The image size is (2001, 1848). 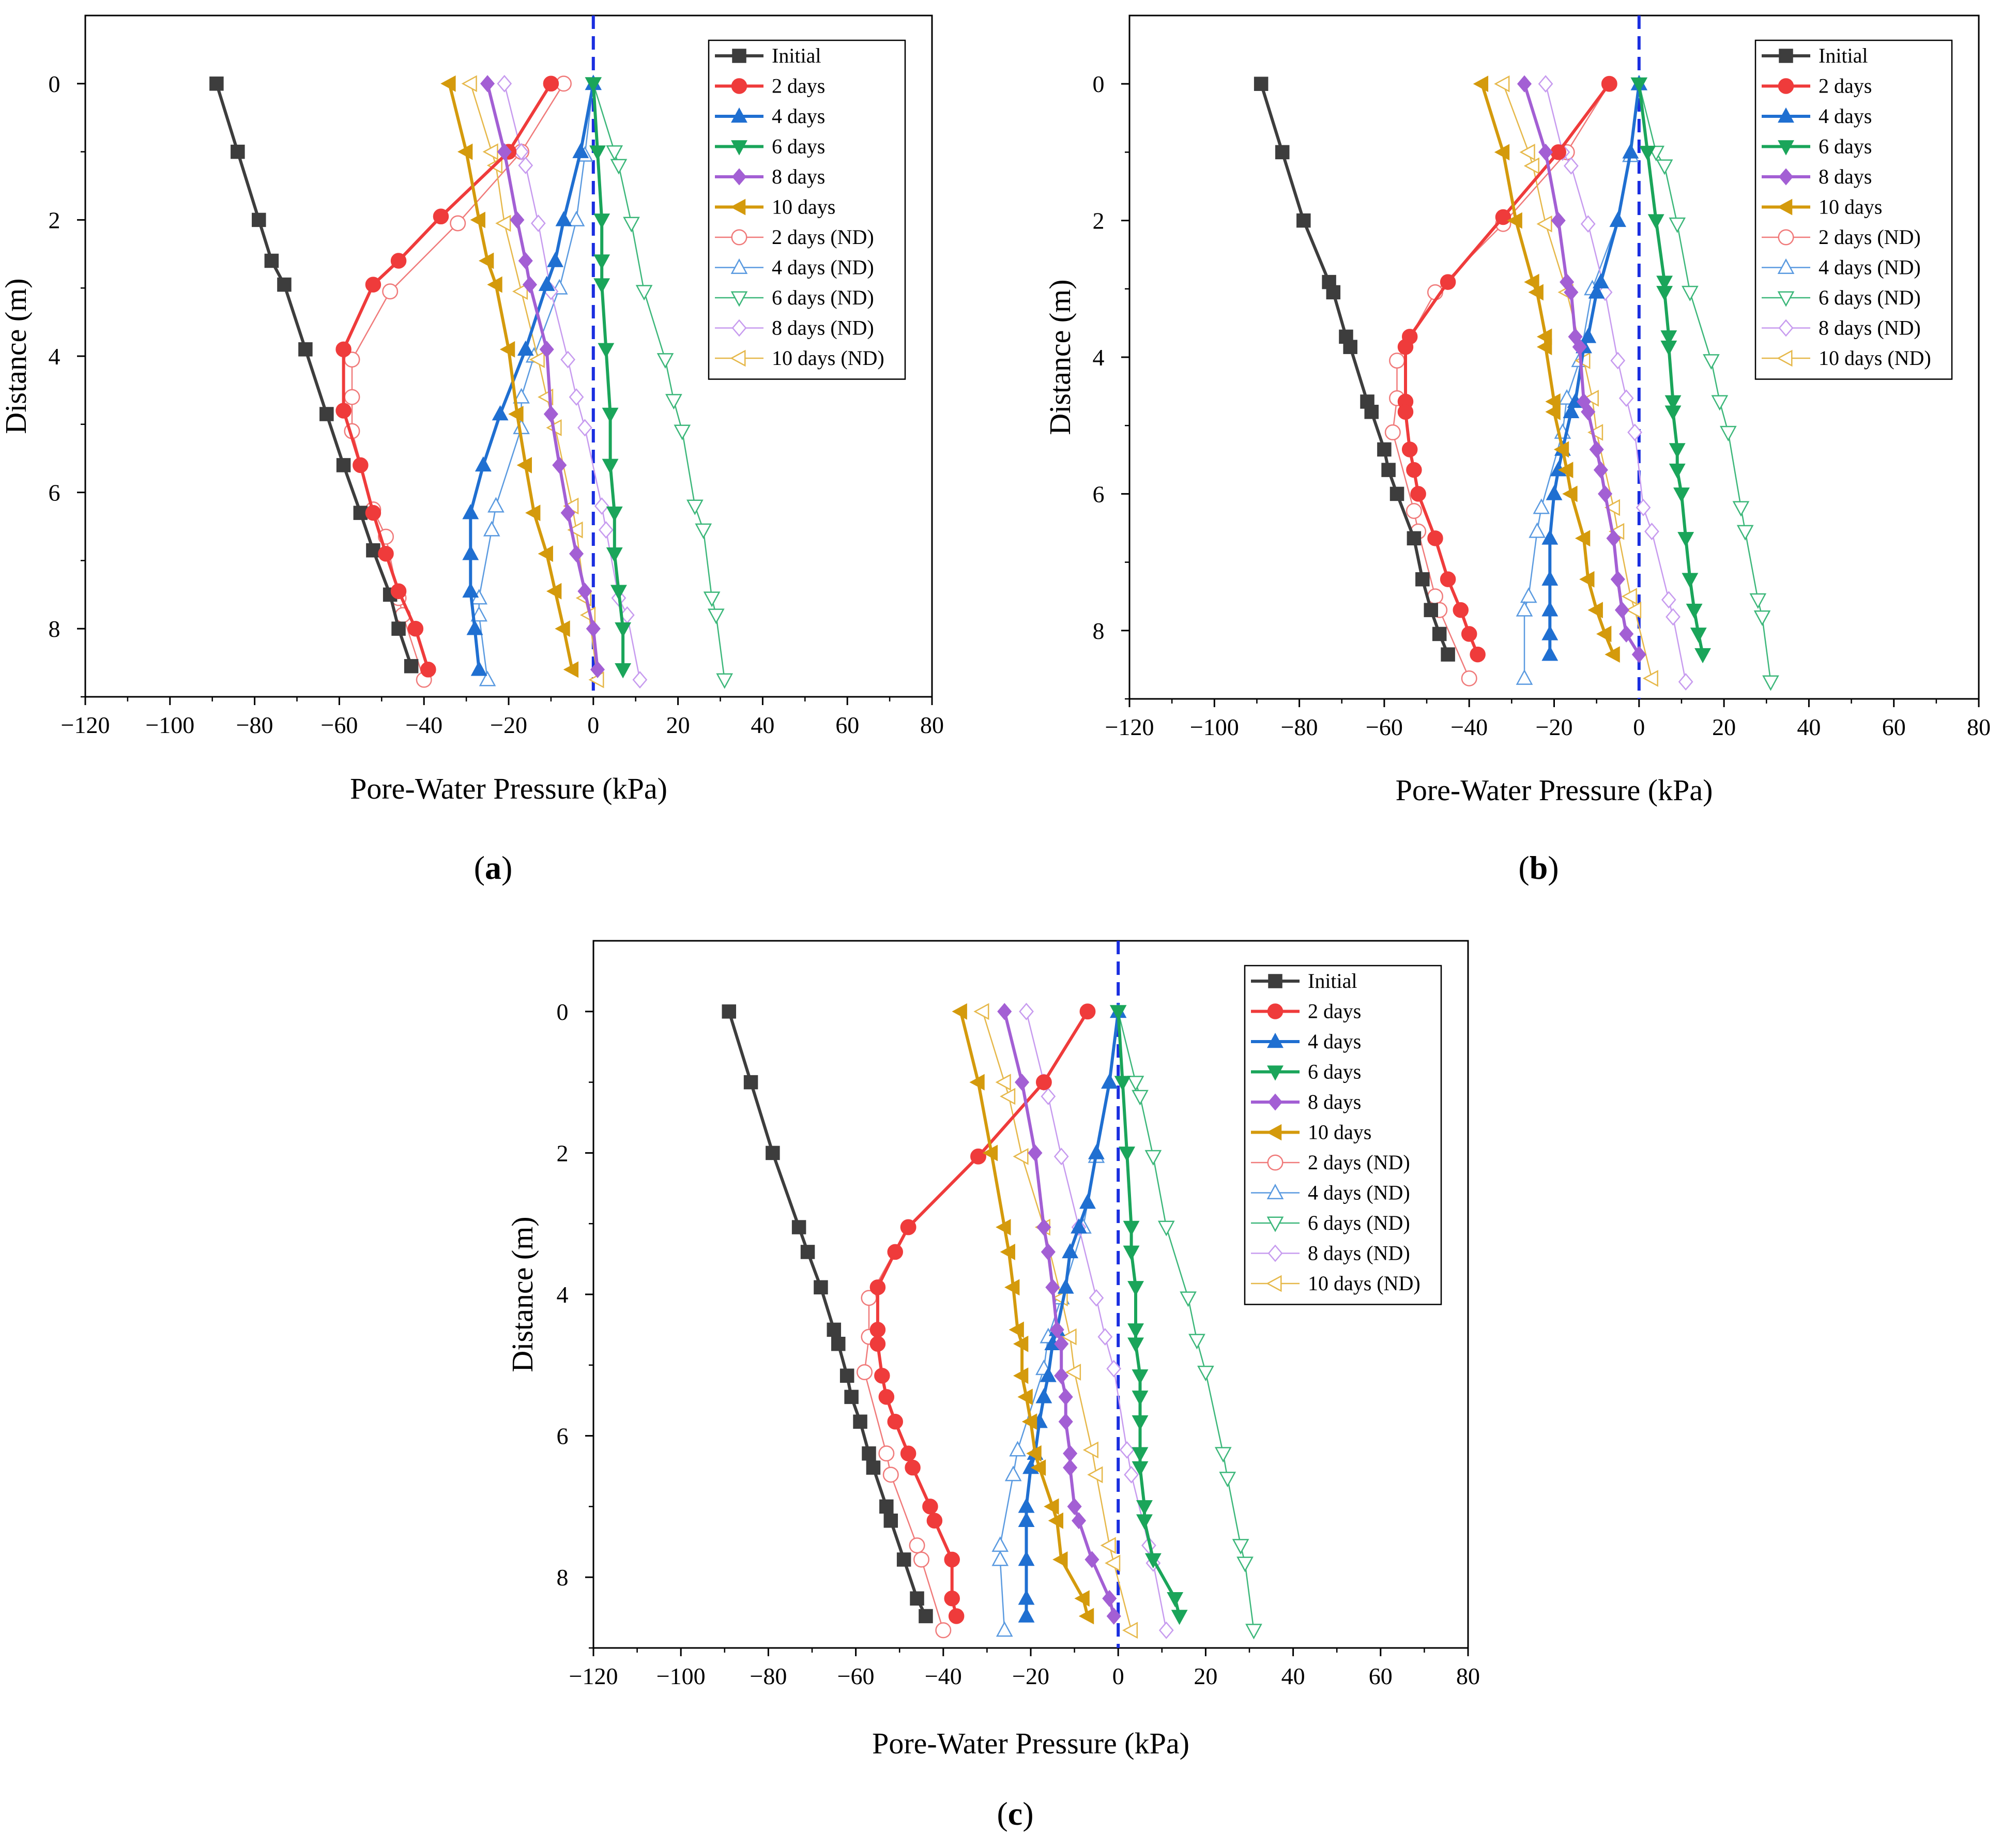 I want to click on x-tick-label: −60, so click(x=1385, y=727).